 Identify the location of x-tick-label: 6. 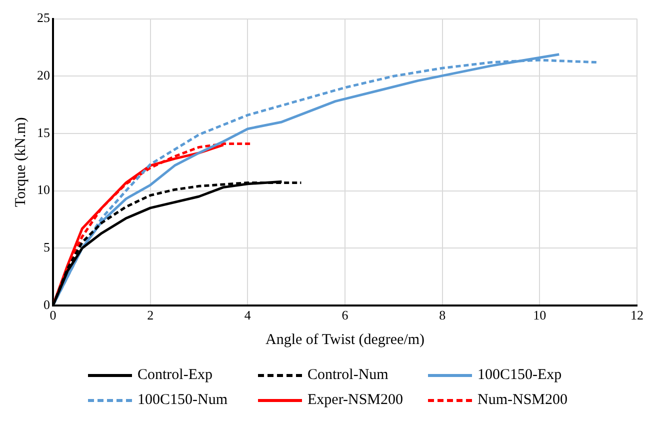
(345, 315).